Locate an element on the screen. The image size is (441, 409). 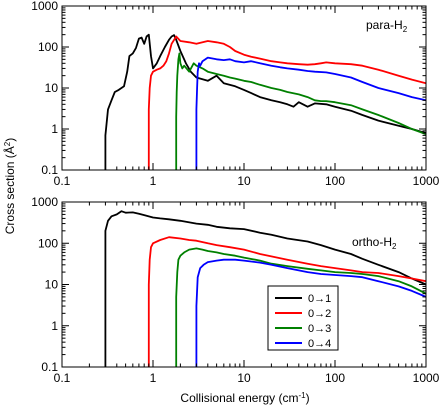
ortho-y-tick-label: 100 is located at coordinates (48, 243).